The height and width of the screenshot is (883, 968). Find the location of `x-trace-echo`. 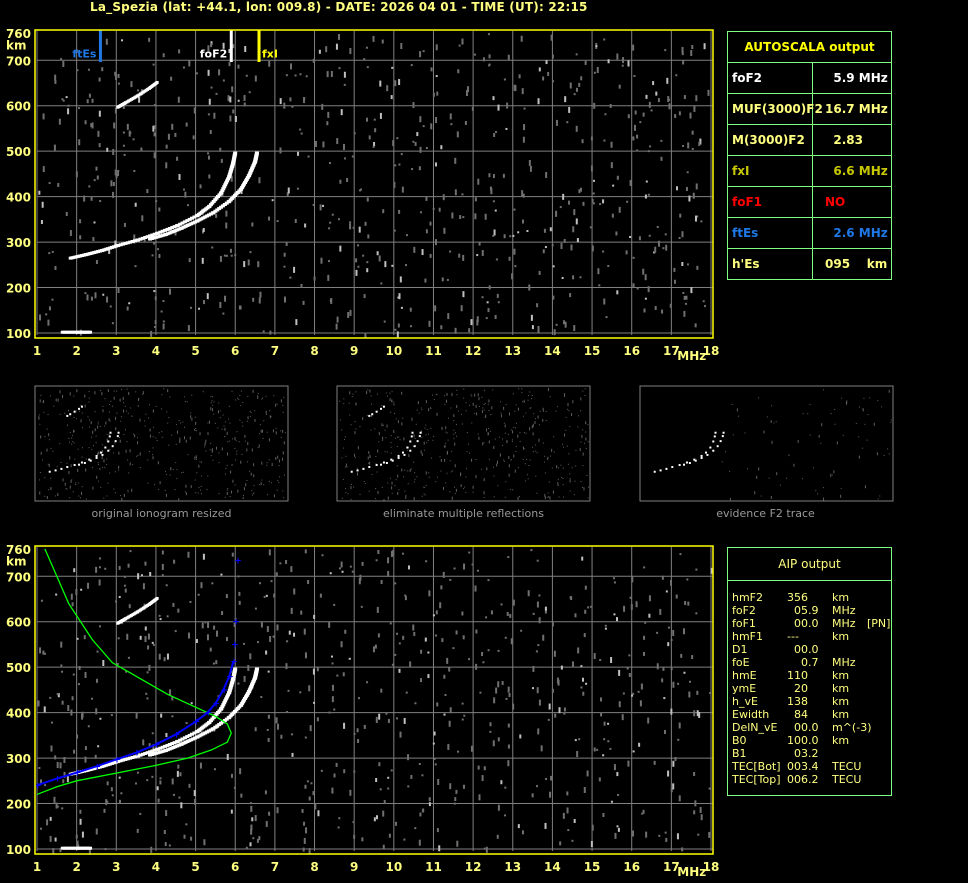

x-trace-echo is located at coordinates (242, 187).